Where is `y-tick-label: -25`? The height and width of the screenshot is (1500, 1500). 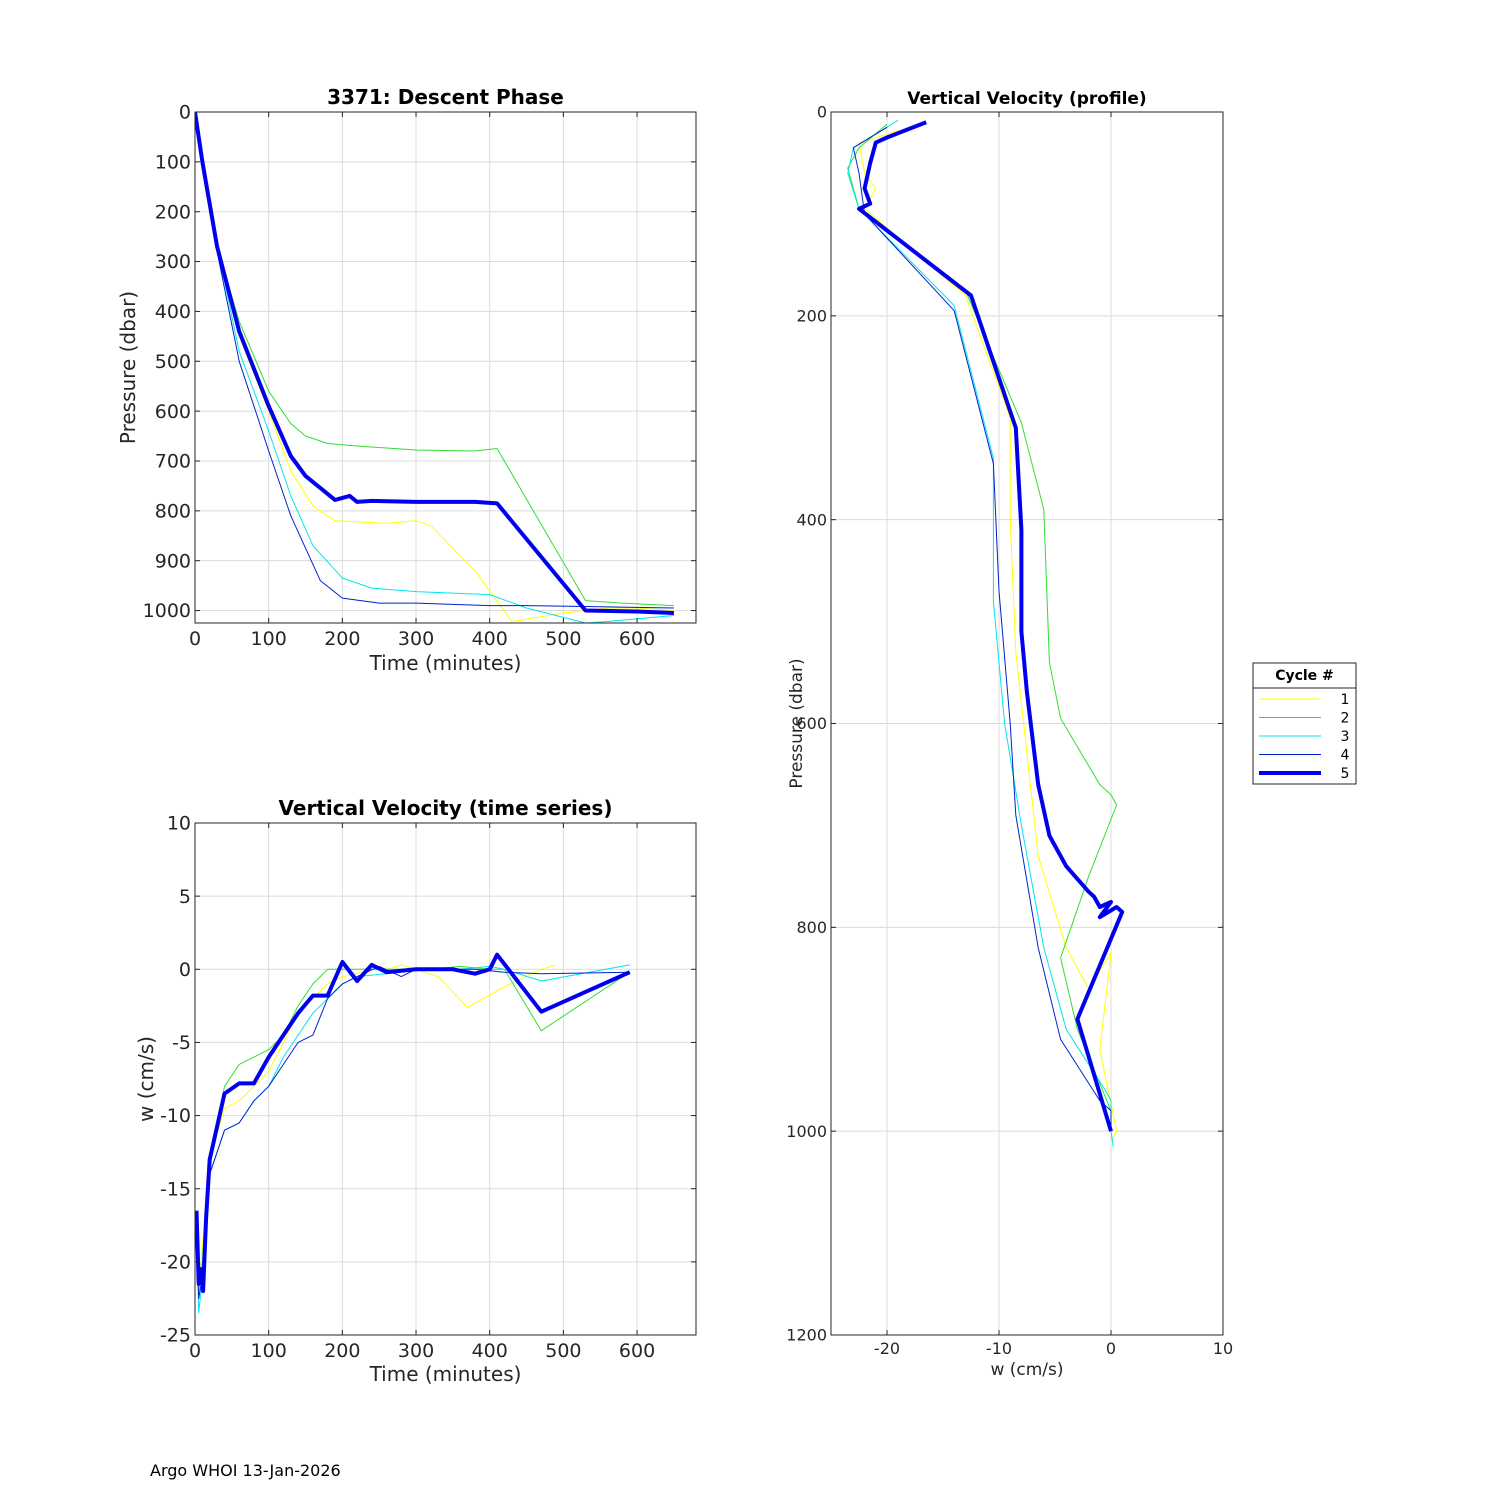 y-tick-label: -25 is located at coordinates (175, 1336).